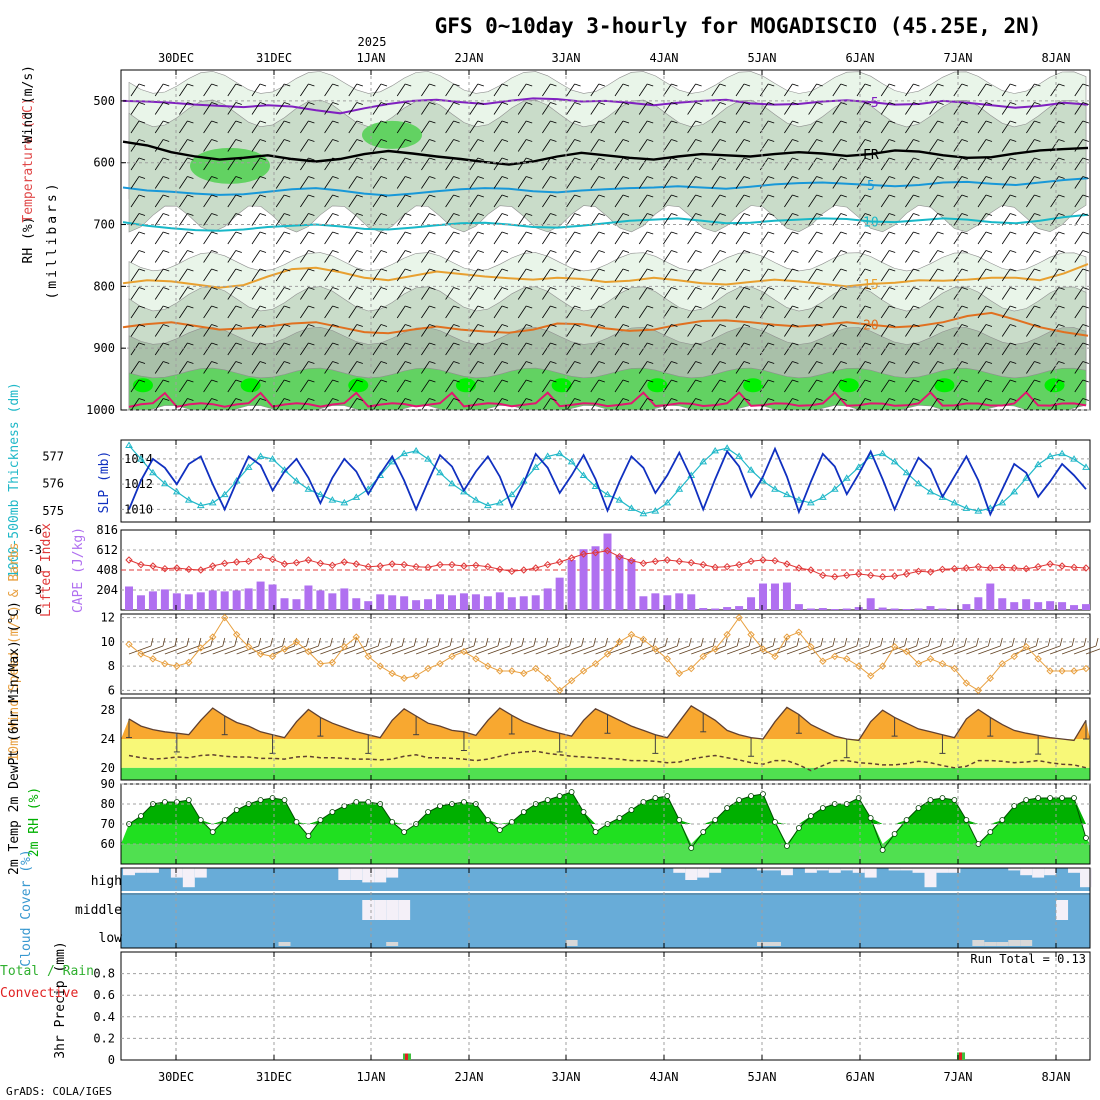  I want to click on cape-bar, so click(188, 602).